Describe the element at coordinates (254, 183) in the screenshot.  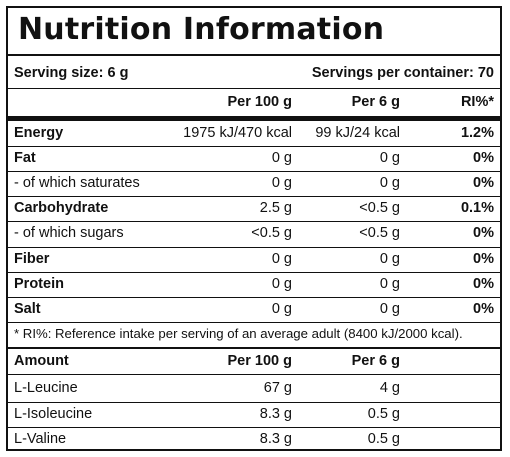
I see `nutrition-row: - of which saturates 0 g 0 g 0%` at that location.